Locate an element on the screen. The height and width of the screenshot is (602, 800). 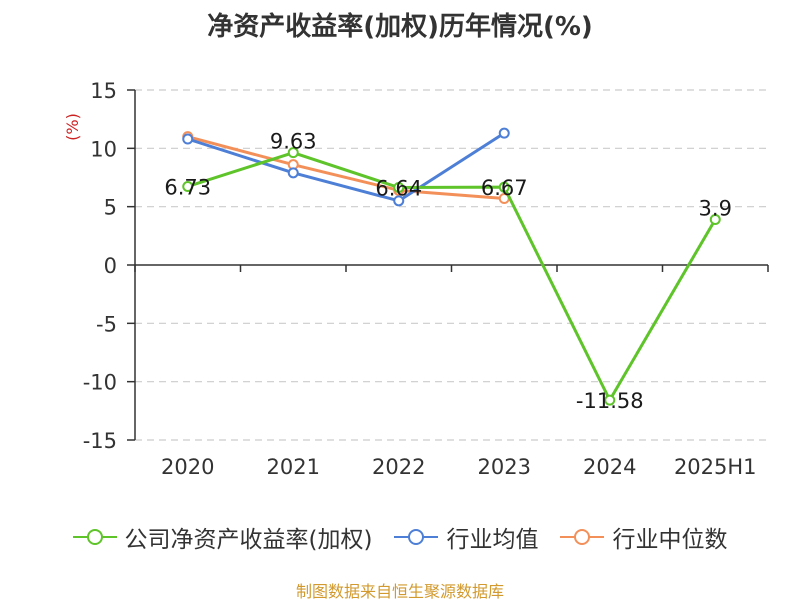
chart-title: 净资产收益率(加权)历年情况(%) is located at coordinates (400, 27).